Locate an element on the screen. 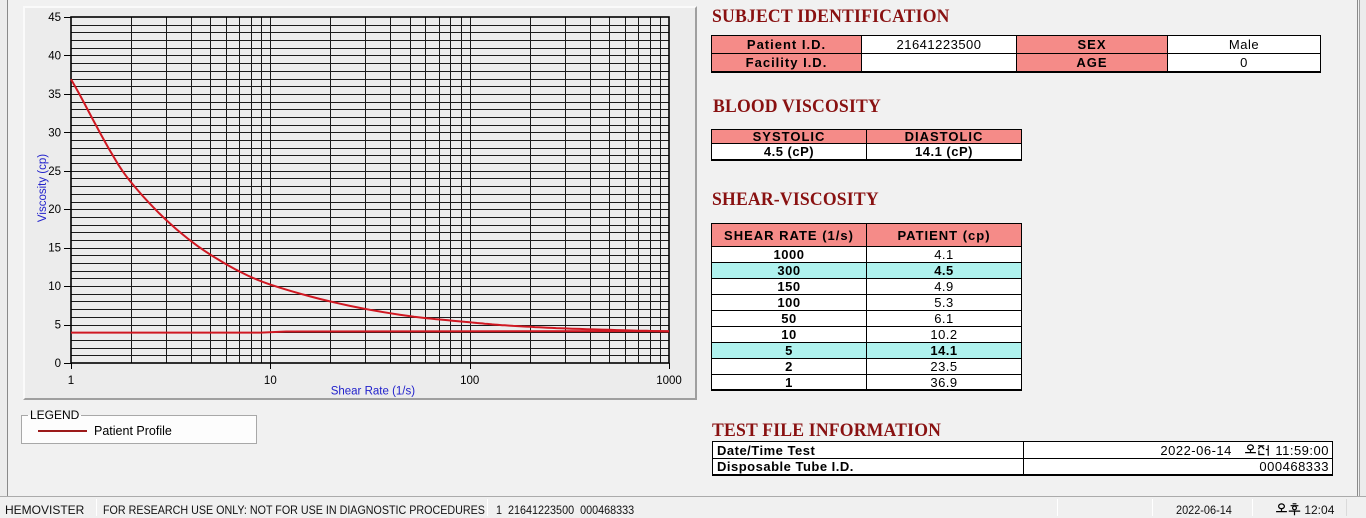 This screenshot has width=1366, height=518. svg-text: 15 is located at coordinates (54, 249).